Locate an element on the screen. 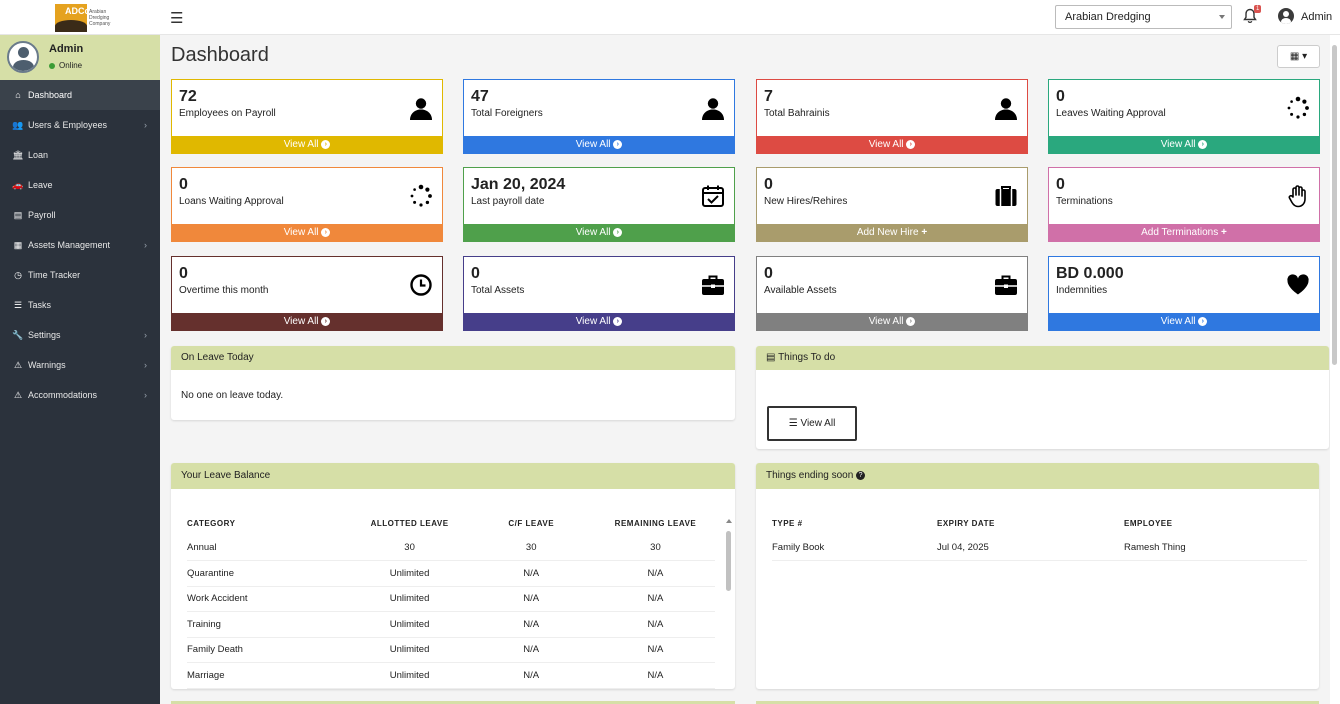 This screenshot has height=704, width=1340. table-row: Training Unlimited N/A N/A is located at coordinates (451, 624).